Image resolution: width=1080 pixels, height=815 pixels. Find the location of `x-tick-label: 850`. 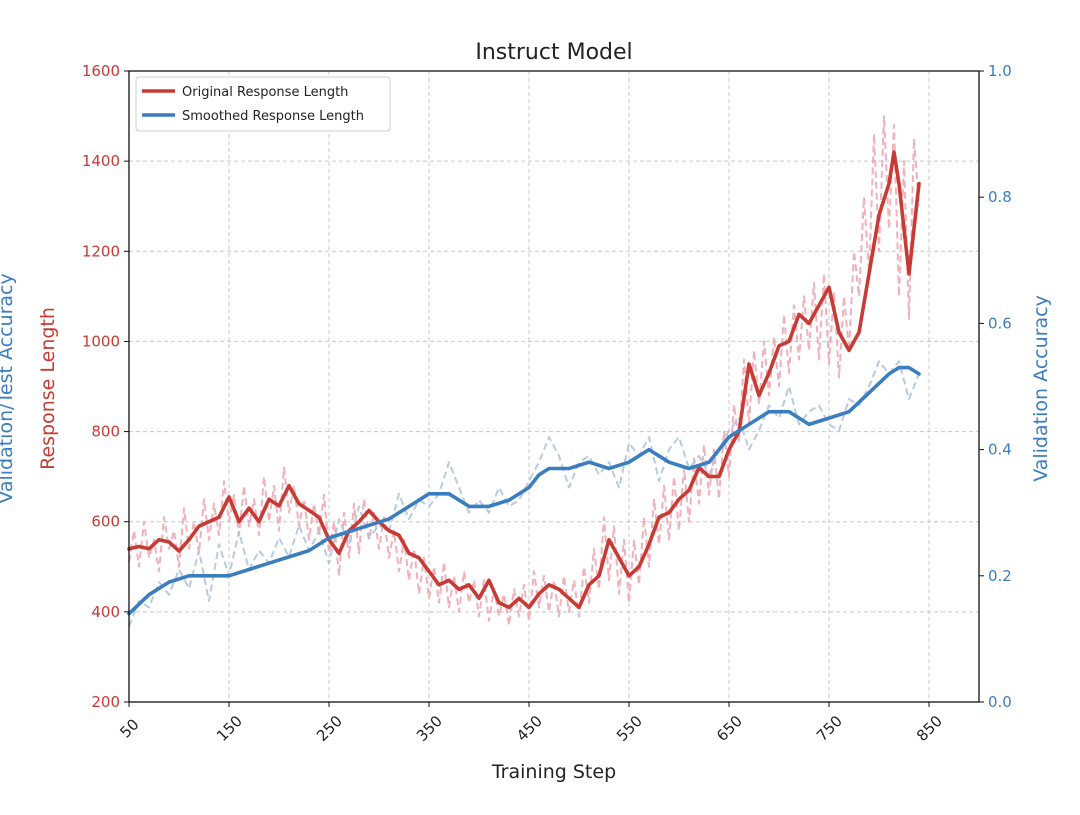

x-tick-label: 850 is located at coordinates (929, 728).